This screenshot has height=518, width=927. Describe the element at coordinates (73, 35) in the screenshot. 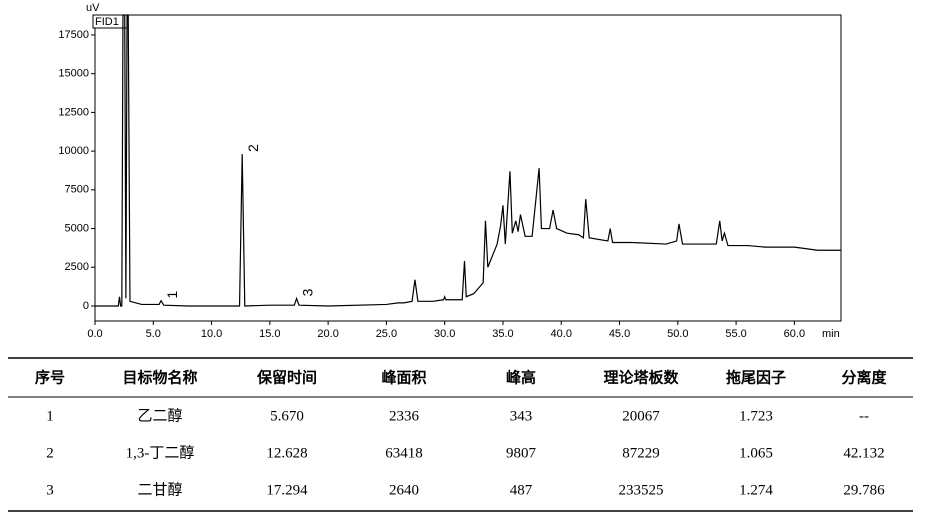

I see `y-tick-label: 17500` at that location.